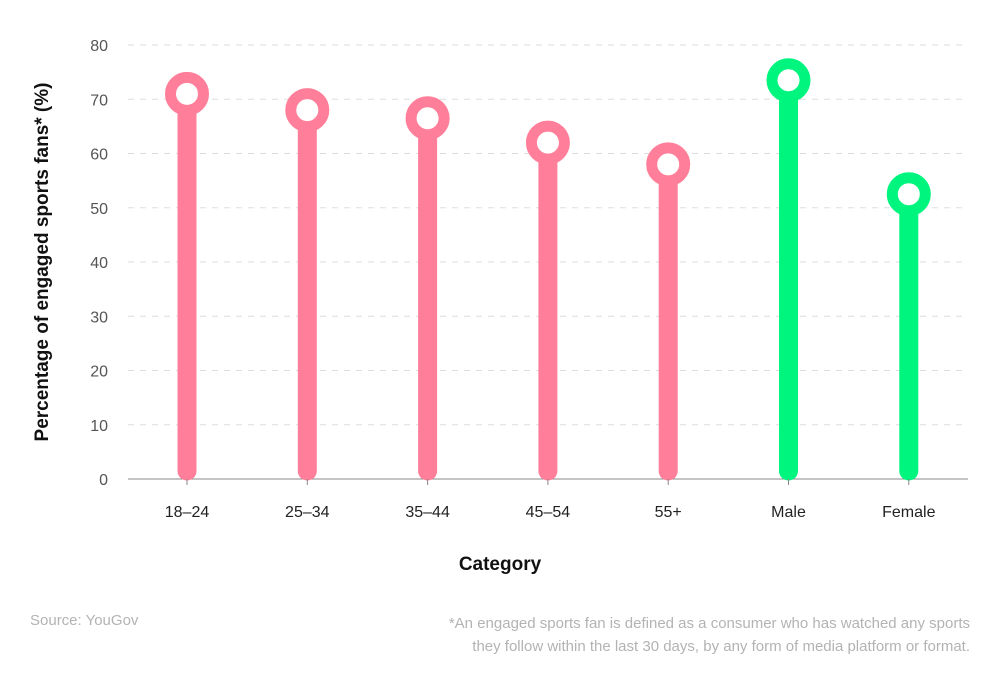 Image resolution: width=1000 pixels, height=680 pixels. What do you see at coordinates (99, 46) in the screenshot?
I see `y-tick-label: 80` at bounding box center [99, 46].